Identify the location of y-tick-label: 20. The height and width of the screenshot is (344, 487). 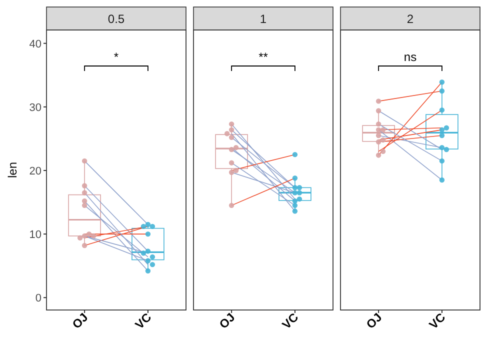
(35, 171).